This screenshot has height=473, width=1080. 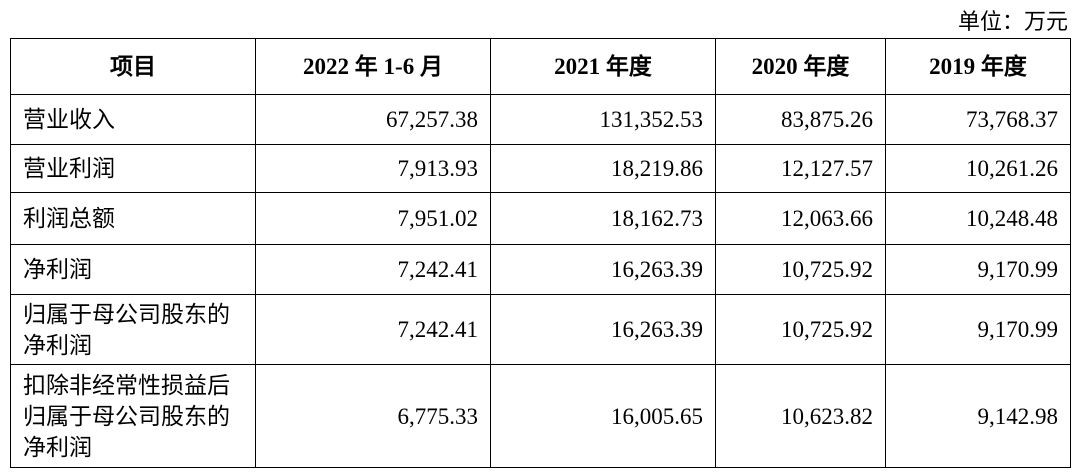 I want to click on cell-value: 131,352.53, so click(x=603, y=119).